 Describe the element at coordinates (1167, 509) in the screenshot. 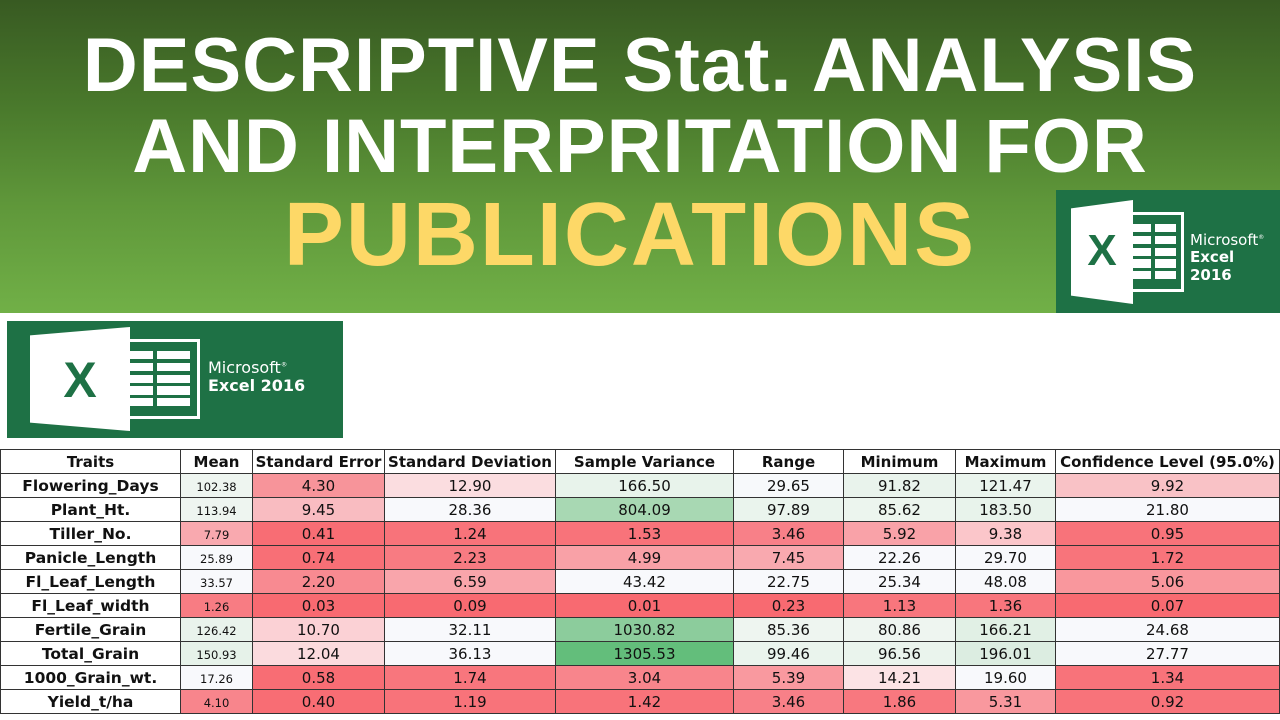

I see `confidence-level-cell: 21.80` at that location.